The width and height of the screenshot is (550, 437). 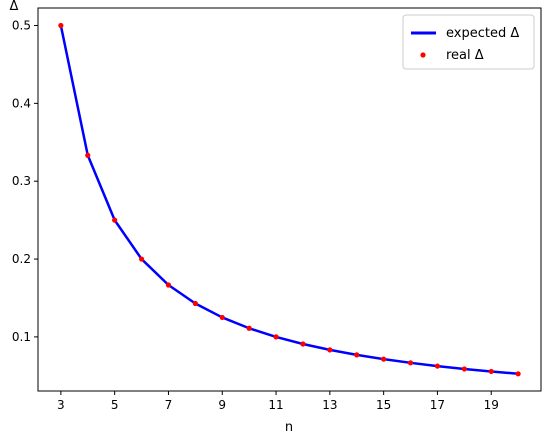 What do you see at coordinates (383, 405) in the screenshot?
I see `x-tick-label: 15` at bounding box center [383, 405].